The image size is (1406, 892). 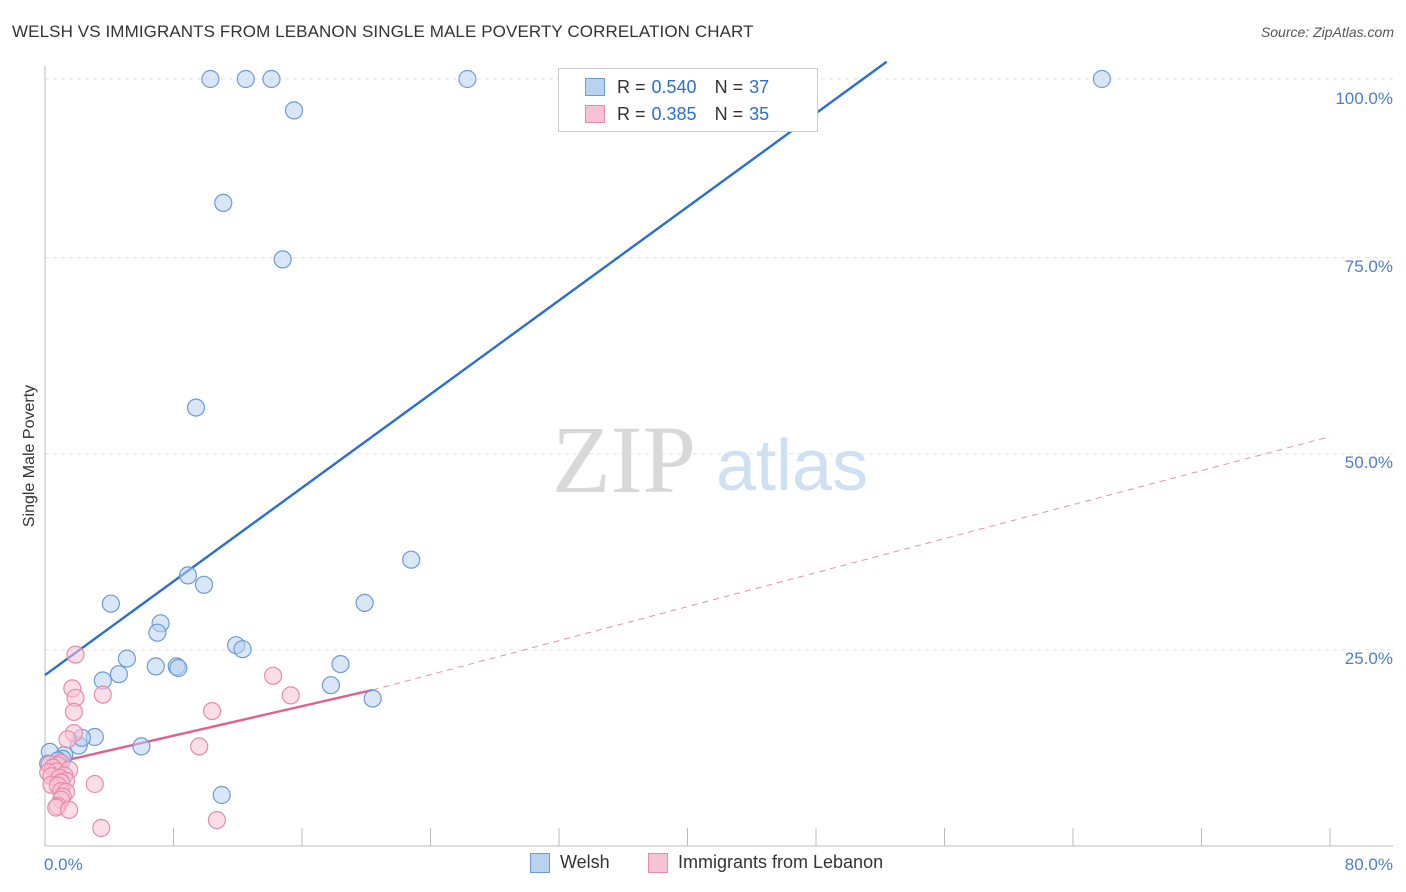 What do you see at coordinates (63, 864) in the screenshot?
I see `x-tick-label-min: 0.0%` at bounding box center [63, 864].